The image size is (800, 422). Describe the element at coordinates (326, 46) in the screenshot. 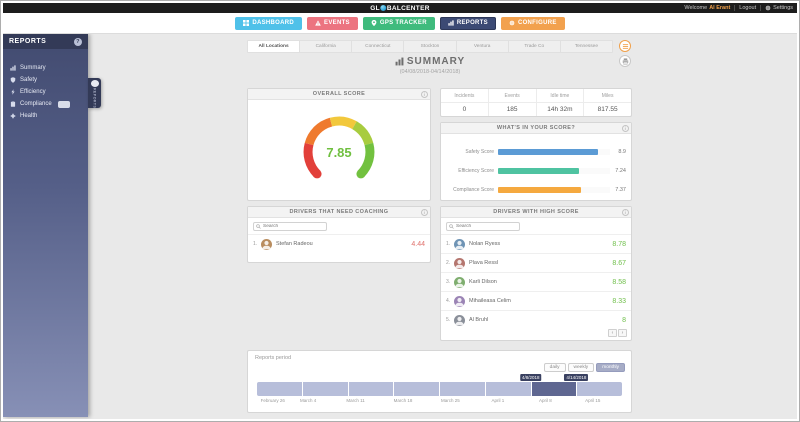

I see `tab-location-1: California` at that location.